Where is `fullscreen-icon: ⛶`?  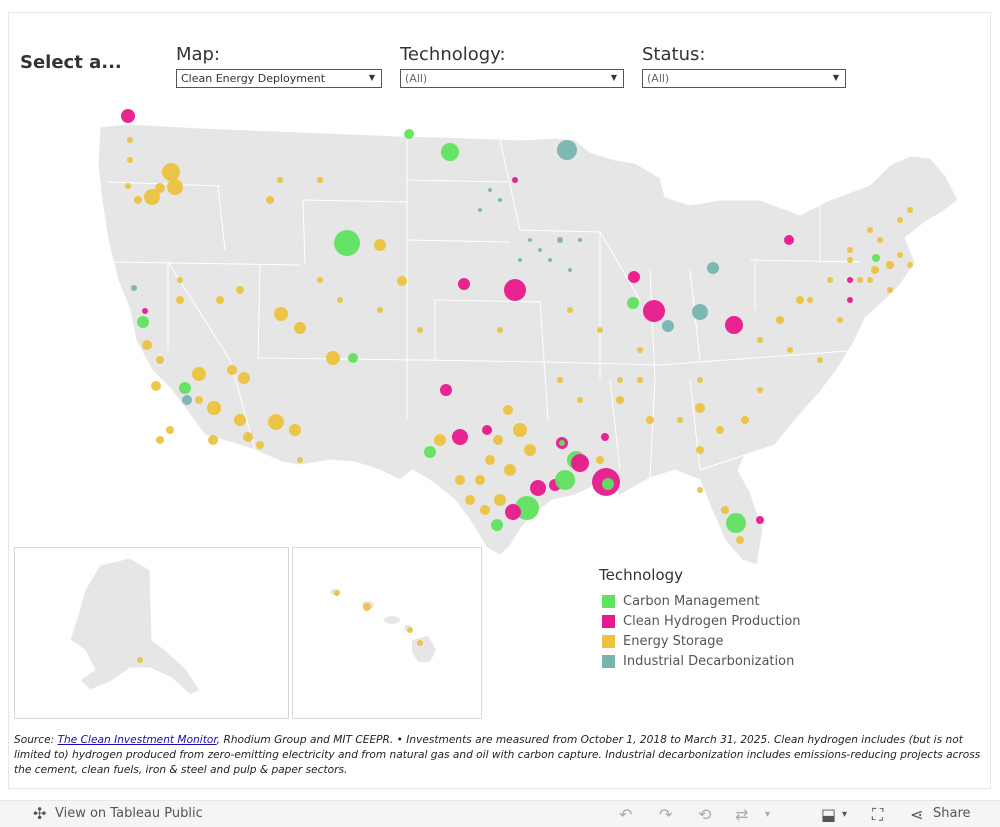
fullscreen-icon: ⛶ is located at coordinates (878, 814).